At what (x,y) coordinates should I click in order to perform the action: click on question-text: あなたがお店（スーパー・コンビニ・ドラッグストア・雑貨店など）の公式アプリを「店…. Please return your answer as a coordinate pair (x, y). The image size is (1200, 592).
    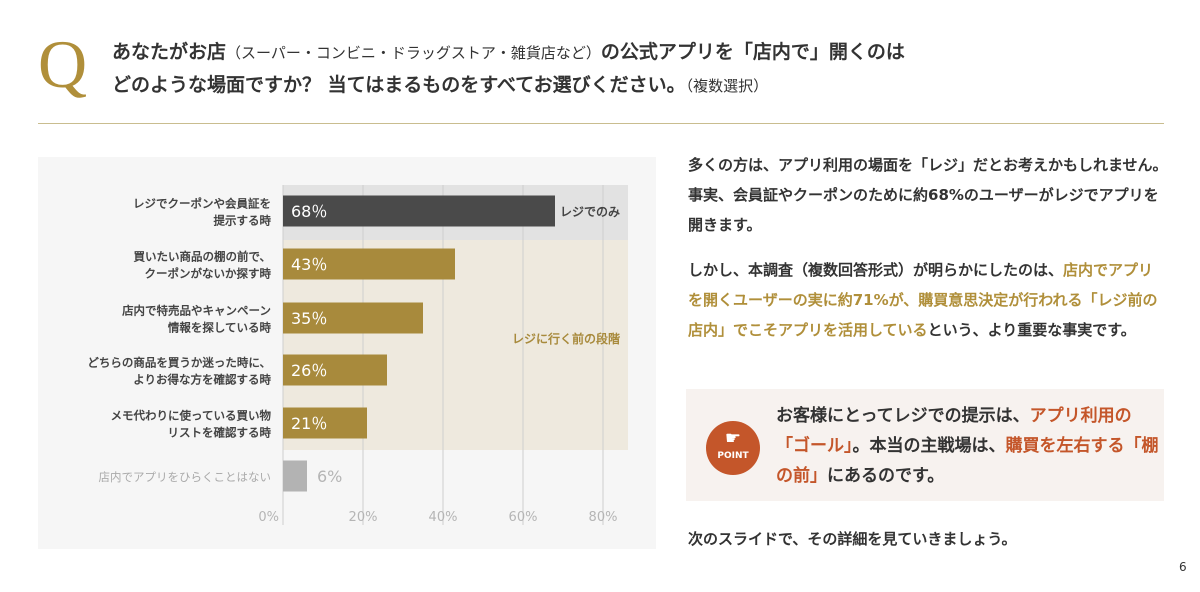
    Looking at the image, I should click on (508, 69).